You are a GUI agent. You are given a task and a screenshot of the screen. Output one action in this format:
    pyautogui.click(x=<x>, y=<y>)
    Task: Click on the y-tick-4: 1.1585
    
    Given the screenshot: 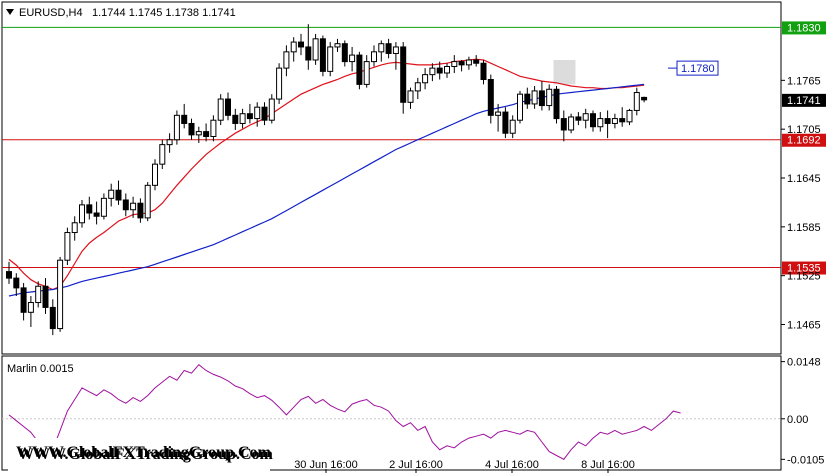 What is the action you would take?
    pyautogui.click(x=804, y=228)
    